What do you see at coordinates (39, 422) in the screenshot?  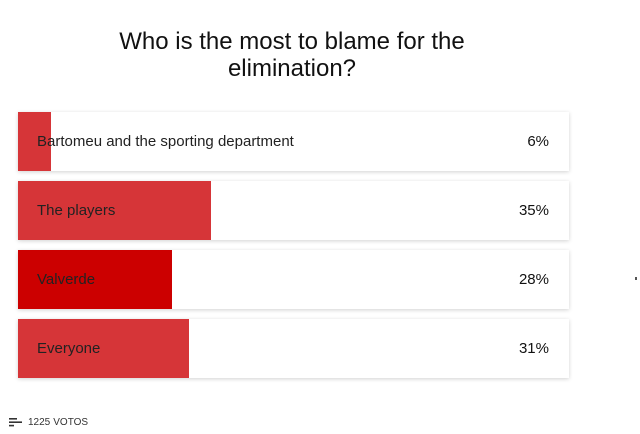 I see `vote-count-number: 1225` at bounding box center [39, 422].